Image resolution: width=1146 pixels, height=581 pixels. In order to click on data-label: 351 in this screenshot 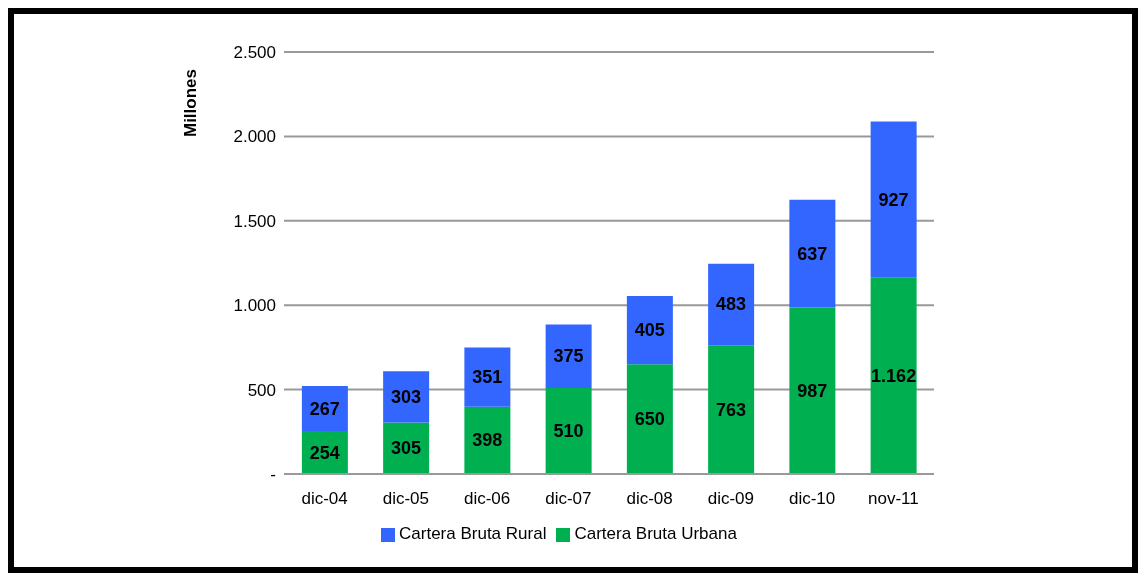, I will do `click(487, 377)`.